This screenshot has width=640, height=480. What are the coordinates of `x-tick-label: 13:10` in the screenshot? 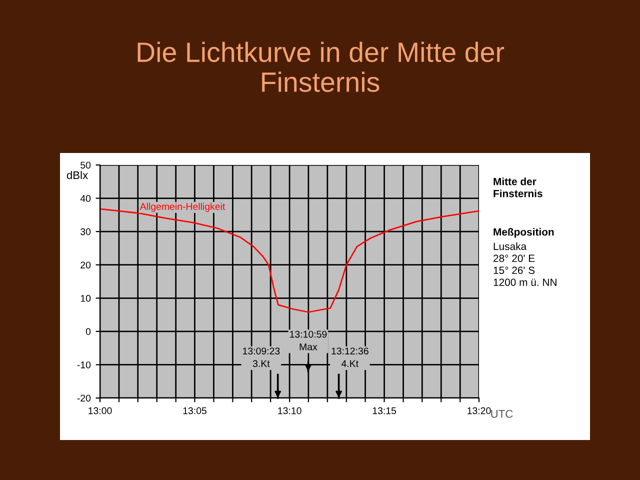 It's located at (290, 410).